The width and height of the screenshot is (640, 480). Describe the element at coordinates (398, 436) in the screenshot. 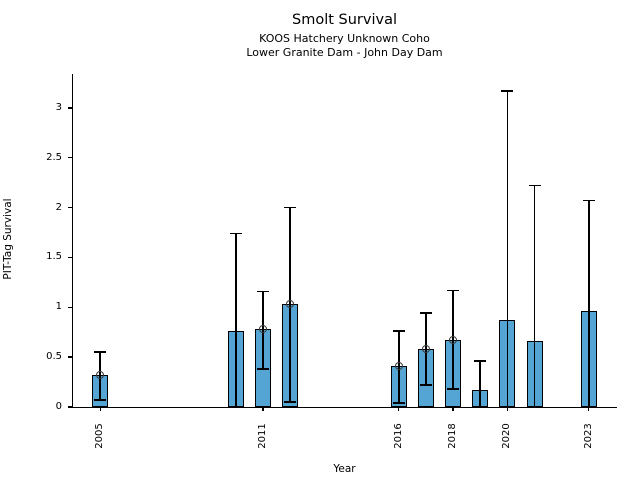

I see `x-tick-label: 2016` at that location.